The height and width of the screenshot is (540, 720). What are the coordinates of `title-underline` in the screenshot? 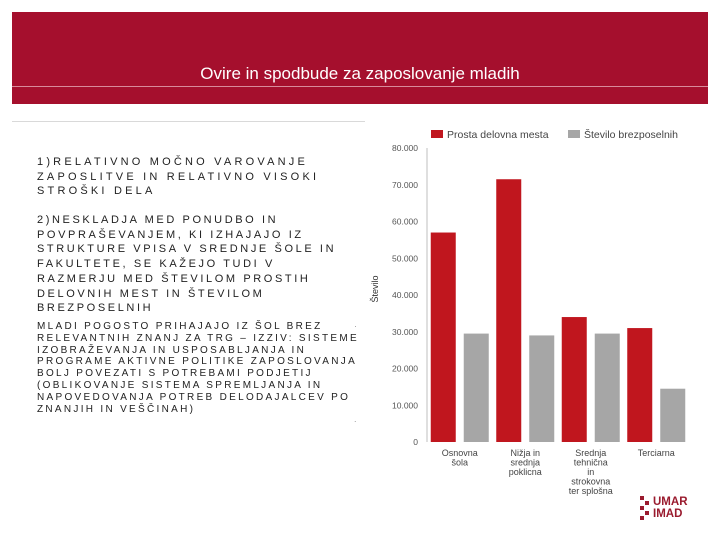 It's located at (360, 86).